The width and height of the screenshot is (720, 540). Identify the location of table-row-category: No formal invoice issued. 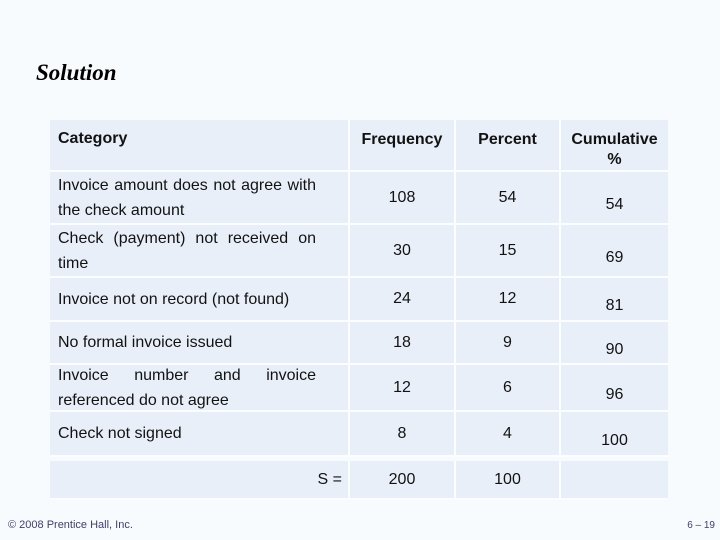
(200, 343).